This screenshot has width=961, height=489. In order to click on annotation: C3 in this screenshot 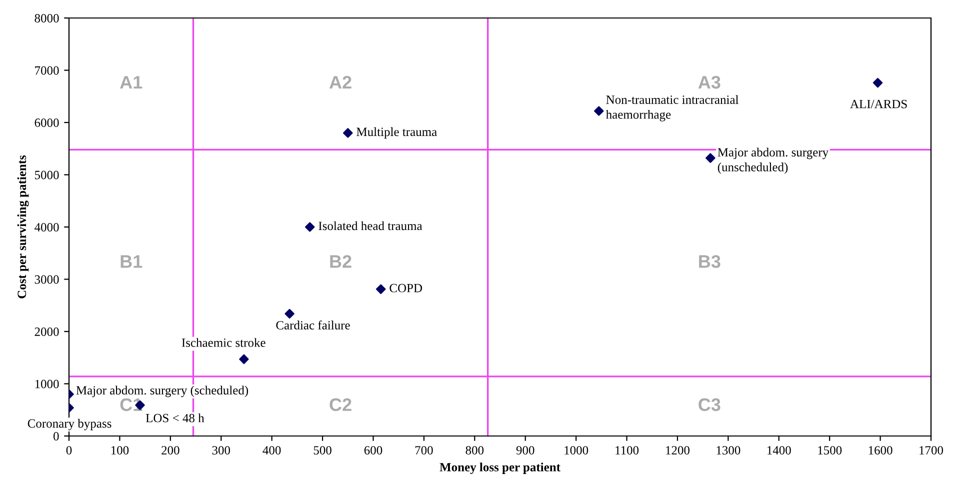, I will do `click(709, 405)`.